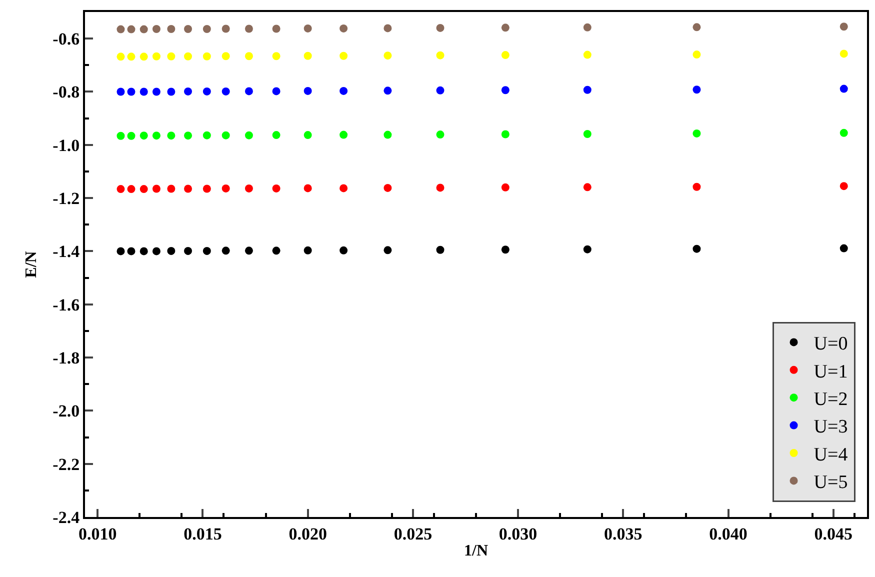  Describe the element at coordinates (413, 534) in the screenshot. I see `x-tick-label: 0.025` at that location.